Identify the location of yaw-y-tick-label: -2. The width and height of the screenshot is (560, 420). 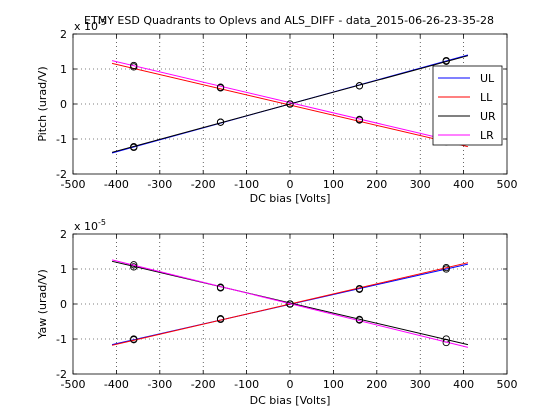
(61, 374).